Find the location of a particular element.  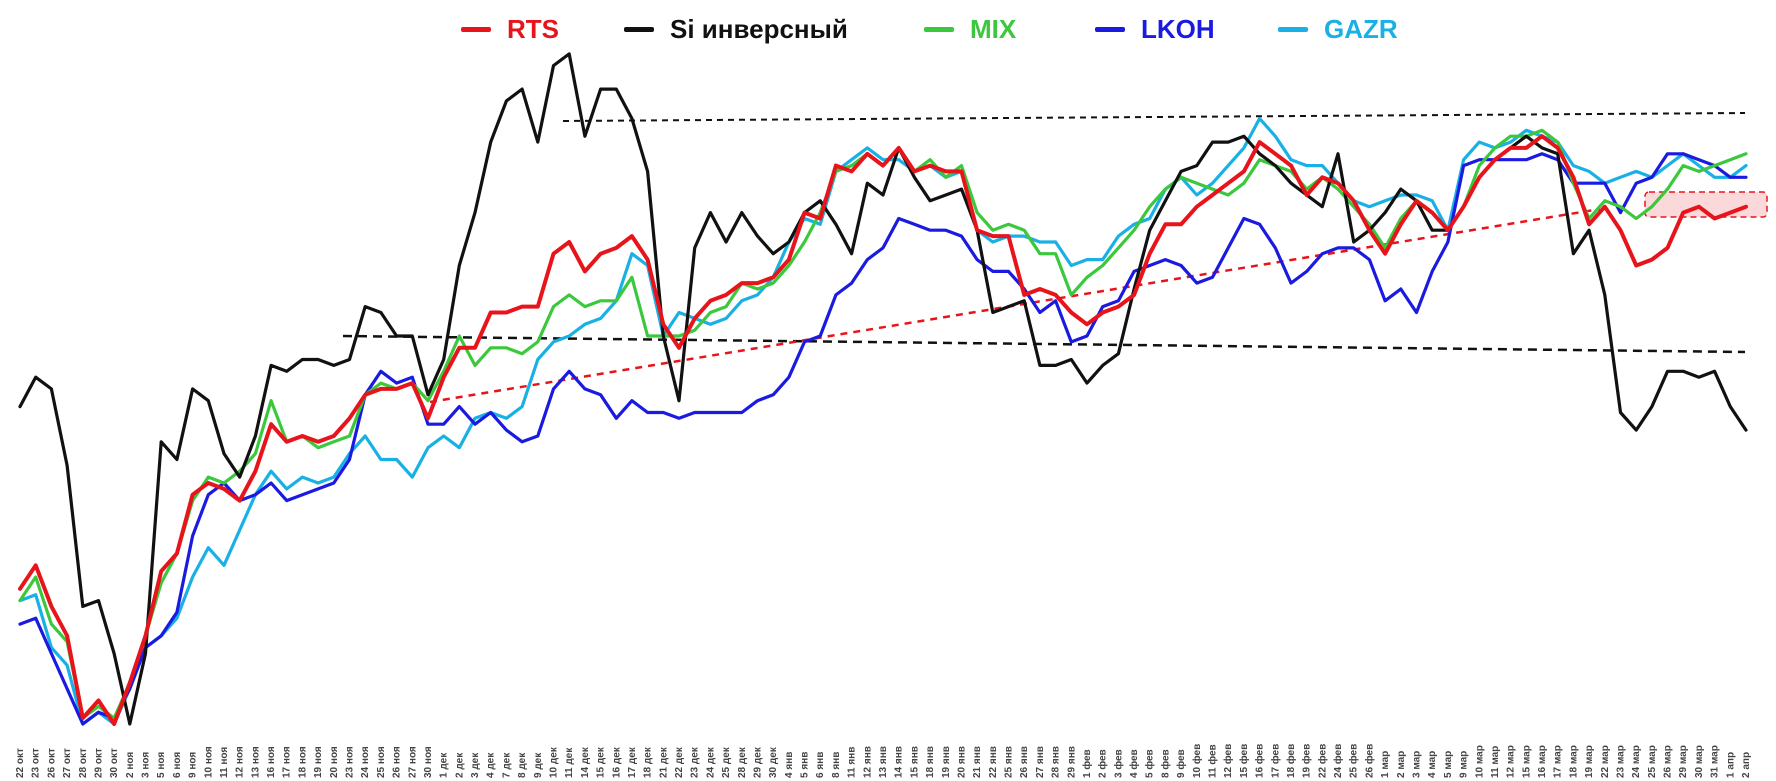

x-tick-label: 13 янв is located at coordinates (883, 762).